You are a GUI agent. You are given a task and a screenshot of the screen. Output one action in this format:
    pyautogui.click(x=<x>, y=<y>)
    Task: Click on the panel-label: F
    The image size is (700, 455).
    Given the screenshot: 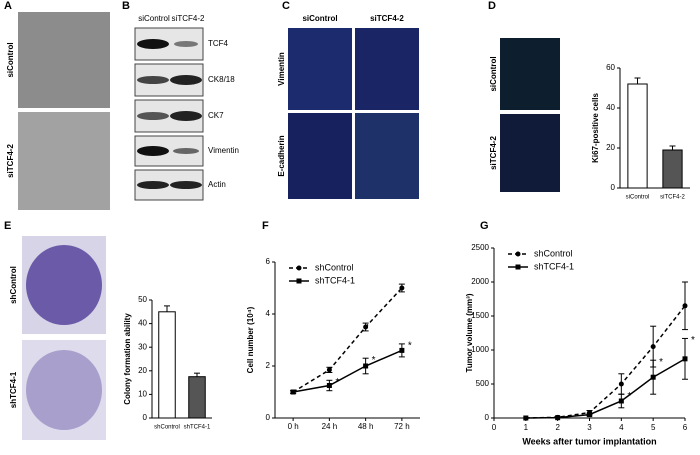 What is the action you would take?
    pyautogui.click(x=265, y=226)
    